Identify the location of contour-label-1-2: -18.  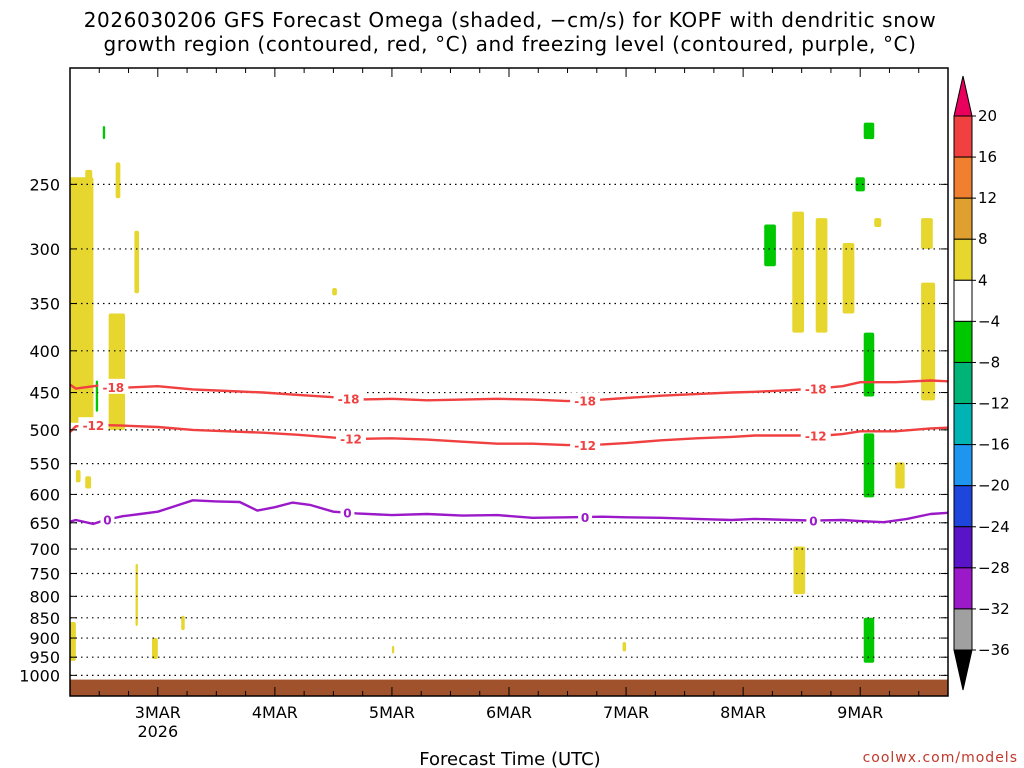
(349, 400).